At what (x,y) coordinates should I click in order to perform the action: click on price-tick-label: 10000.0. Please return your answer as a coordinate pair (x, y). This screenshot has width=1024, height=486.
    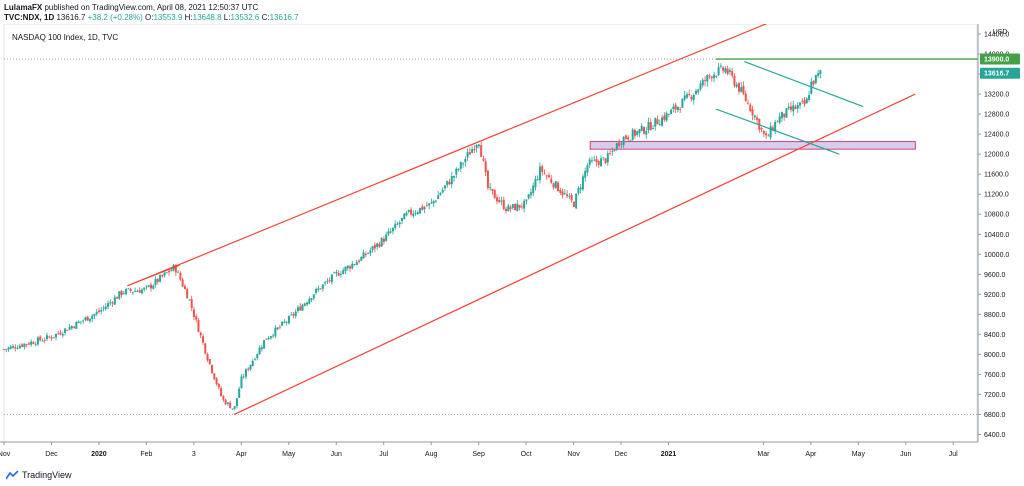
    Looking at the image, I should click on (996, 255).